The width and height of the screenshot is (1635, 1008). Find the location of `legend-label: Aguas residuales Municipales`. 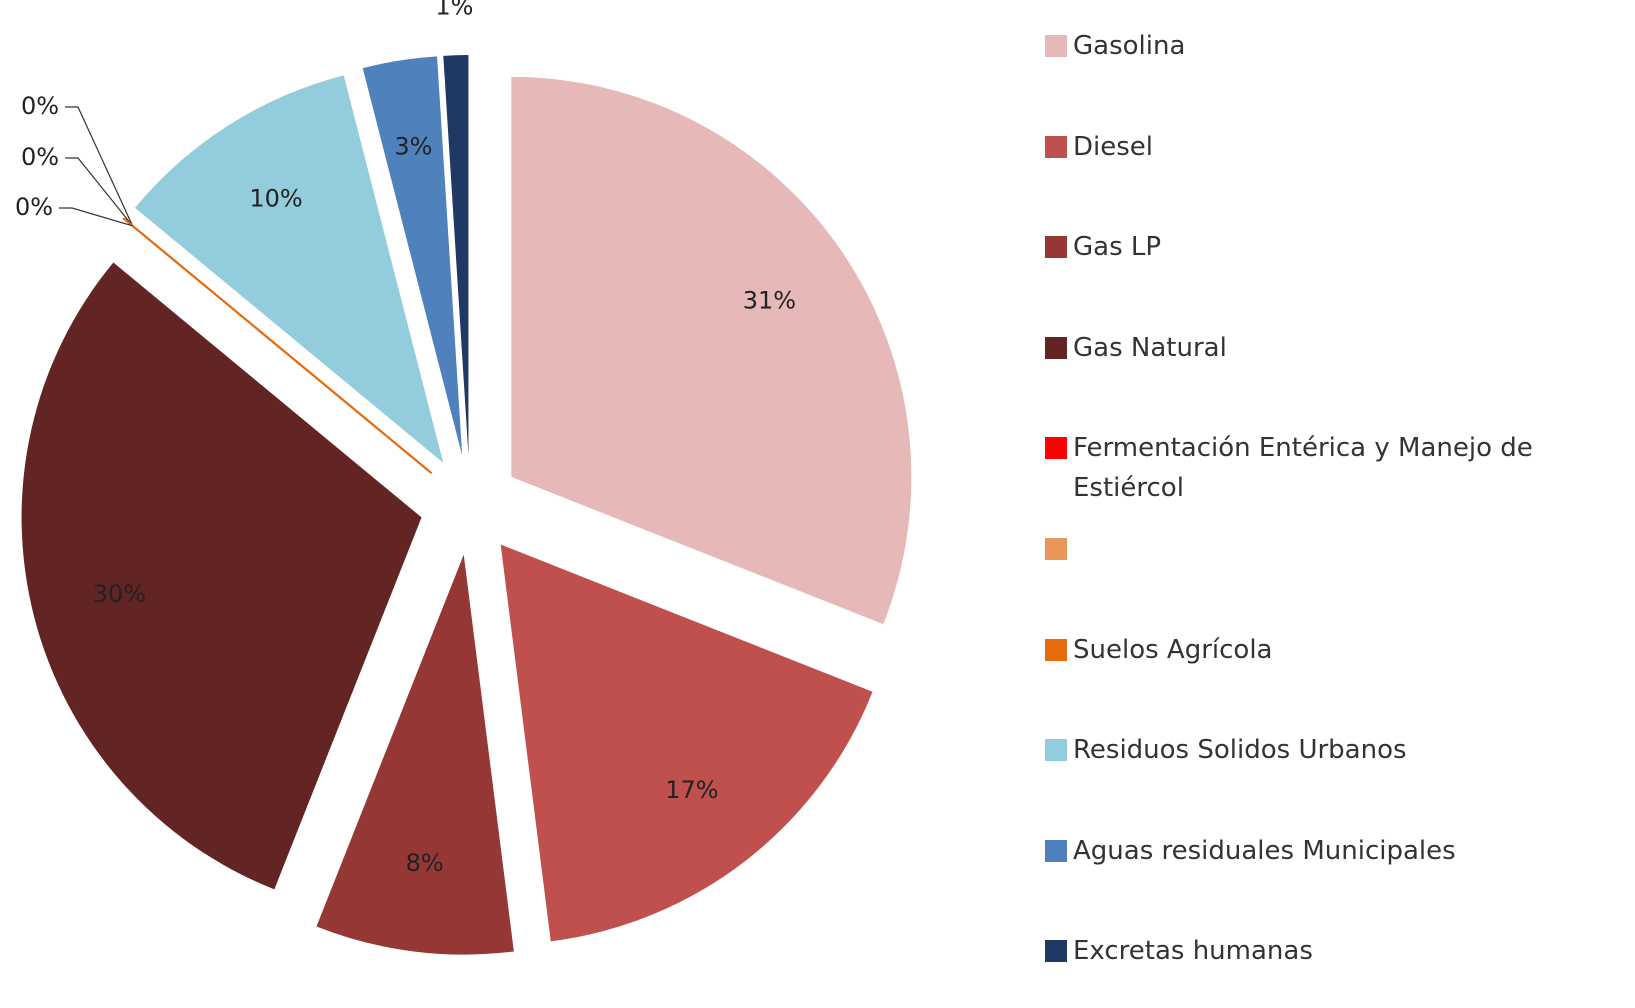

legend-label: Aguas residuales Municipales is located at coordinates (1264, 850).